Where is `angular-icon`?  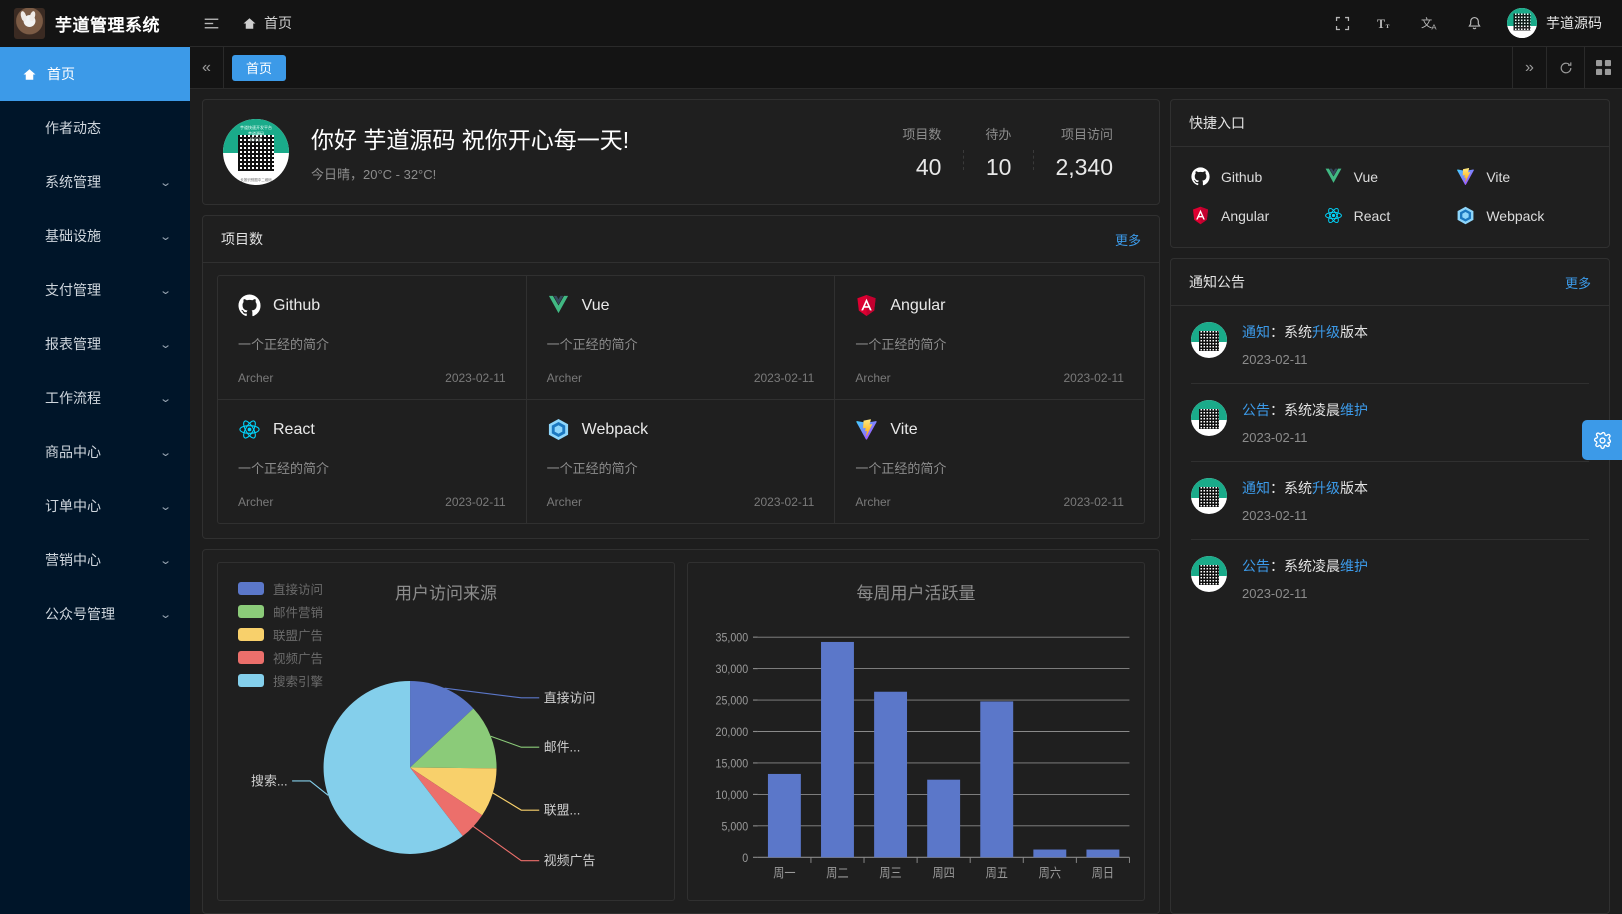
angular-icon is located at coordinates (866, 305).